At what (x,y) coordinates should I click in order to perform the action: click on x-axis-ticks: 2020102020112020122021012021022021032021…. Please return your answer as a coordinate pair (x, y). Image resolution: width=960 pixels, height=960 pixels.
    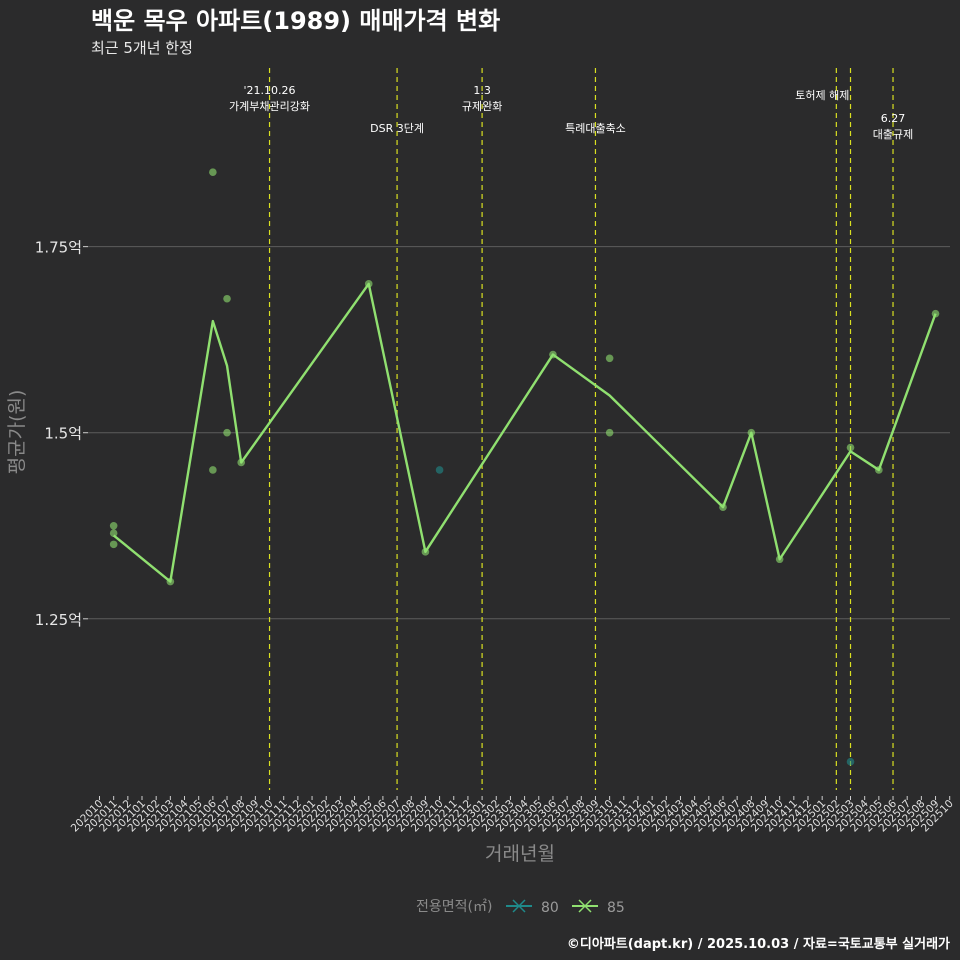
    Looking at the image, I should click on (512, 815).